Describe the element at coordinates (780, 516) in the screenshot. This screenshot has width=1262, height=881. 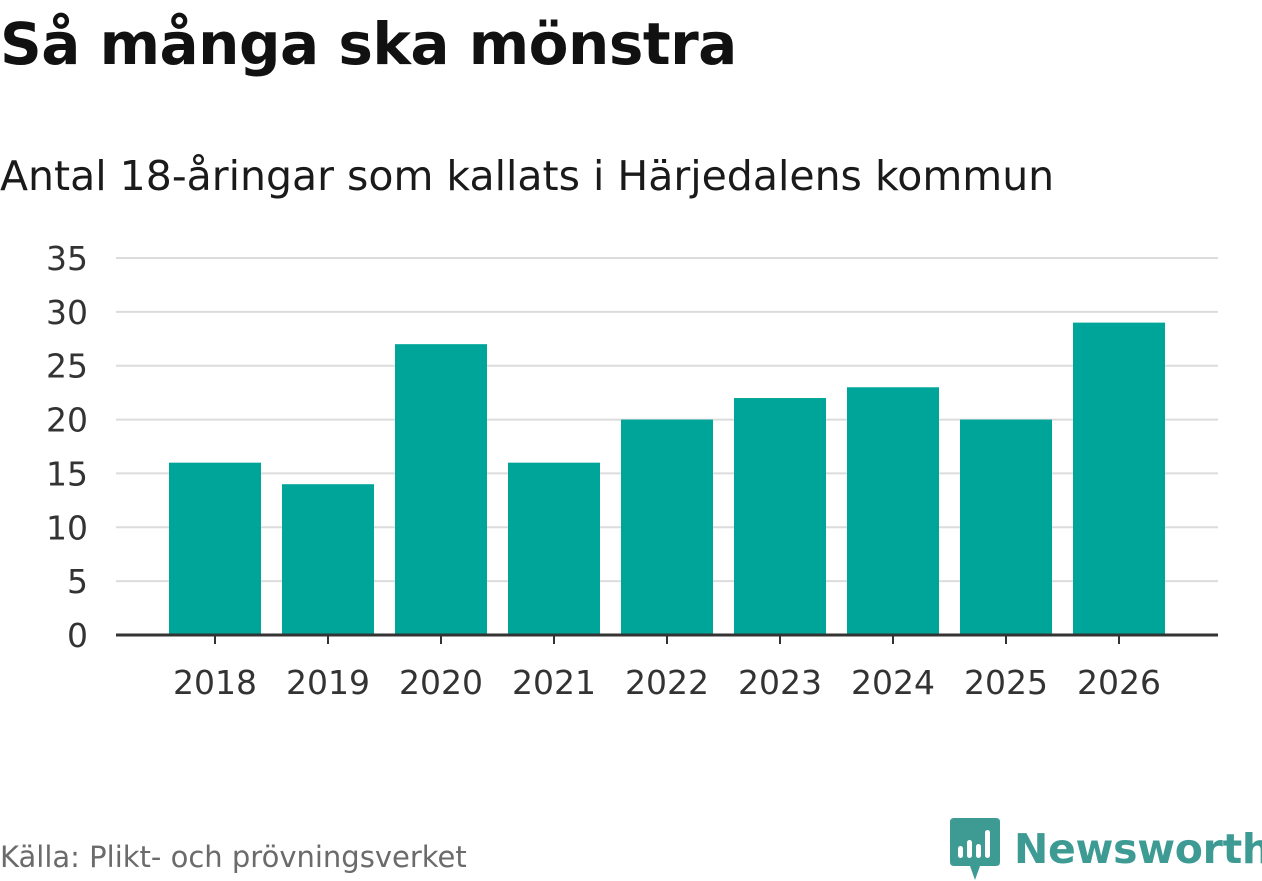
I see `bar-2023` at that location.